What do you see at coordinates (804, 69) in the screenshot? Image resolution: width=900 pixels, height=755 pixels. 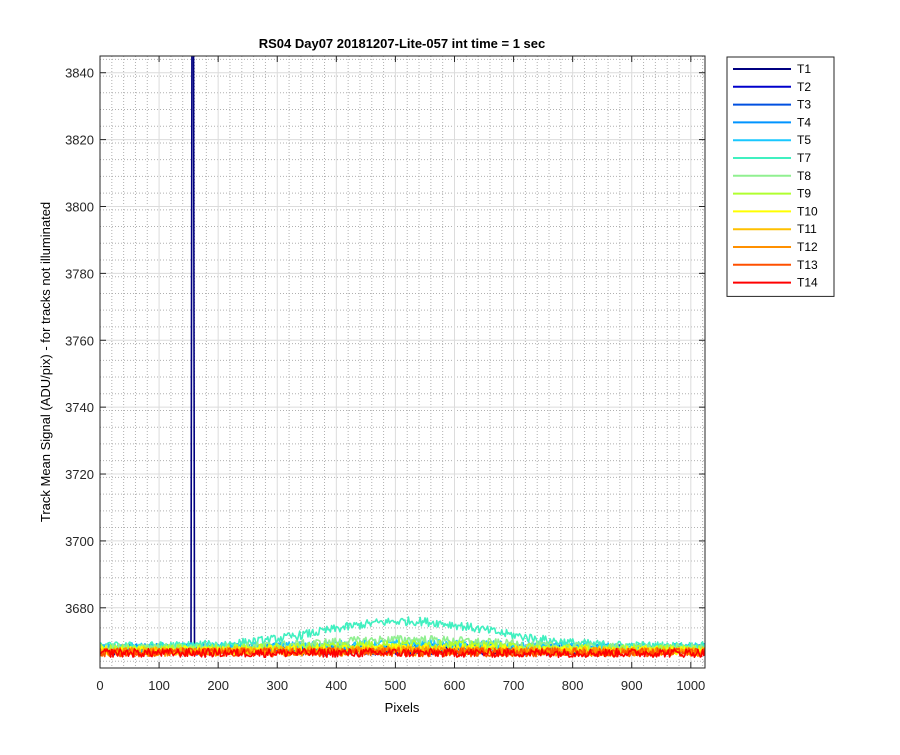 I see `legend-label-t1: T1` at bounding box center [804, 69].